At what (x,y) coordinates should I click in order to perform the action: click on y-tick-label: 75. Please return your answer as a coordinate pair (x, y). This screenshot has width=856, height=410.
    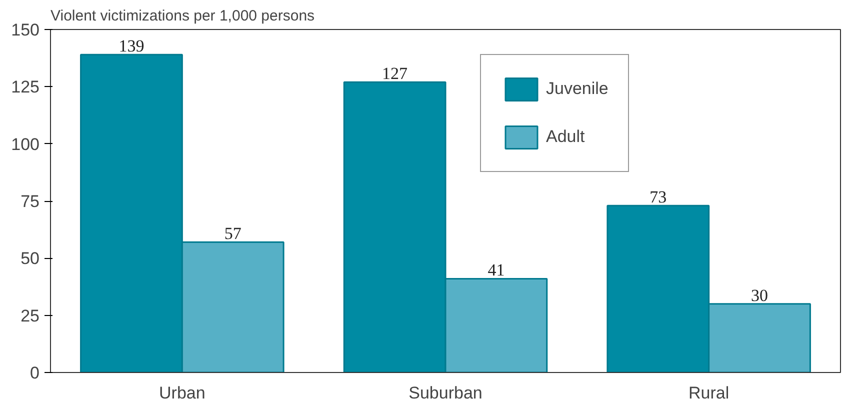
    Looking at the image, I should click on (30, 201).